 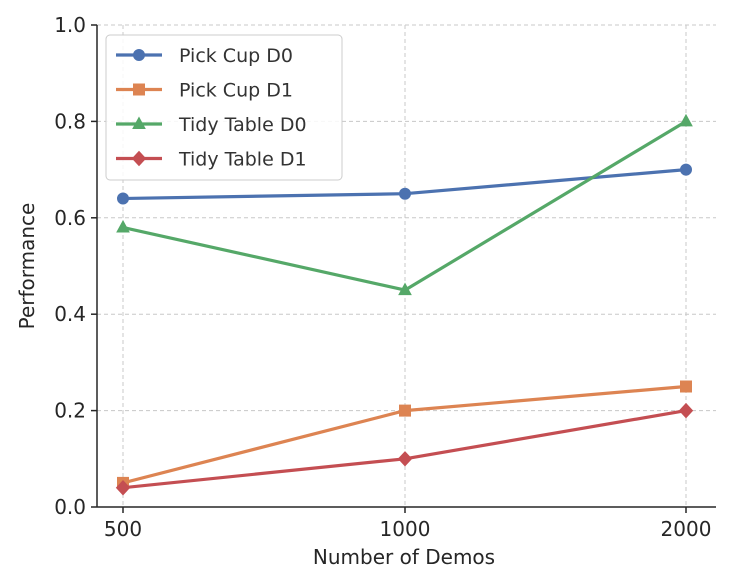 I want to click on y-tick-label: 1.0, so click(x=70, y=25).